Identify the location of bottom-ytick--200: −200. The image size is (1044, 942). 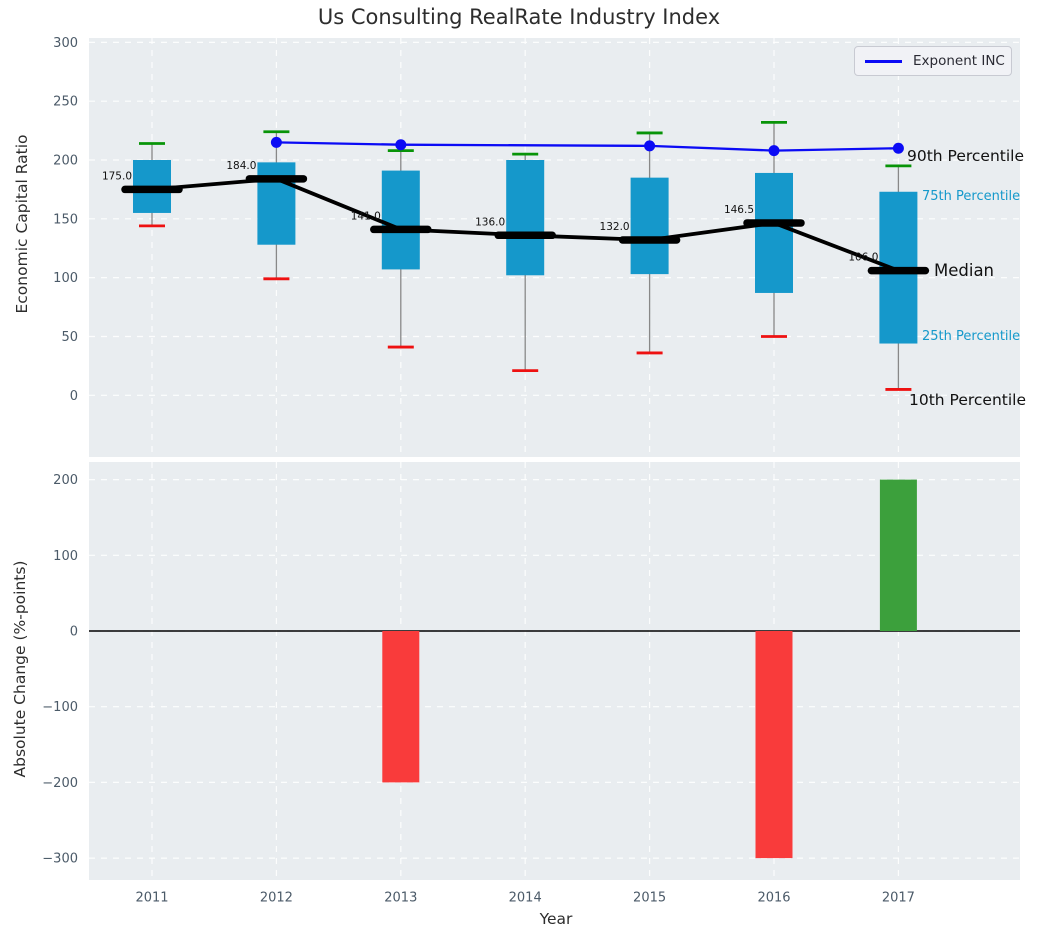
(60, 783).